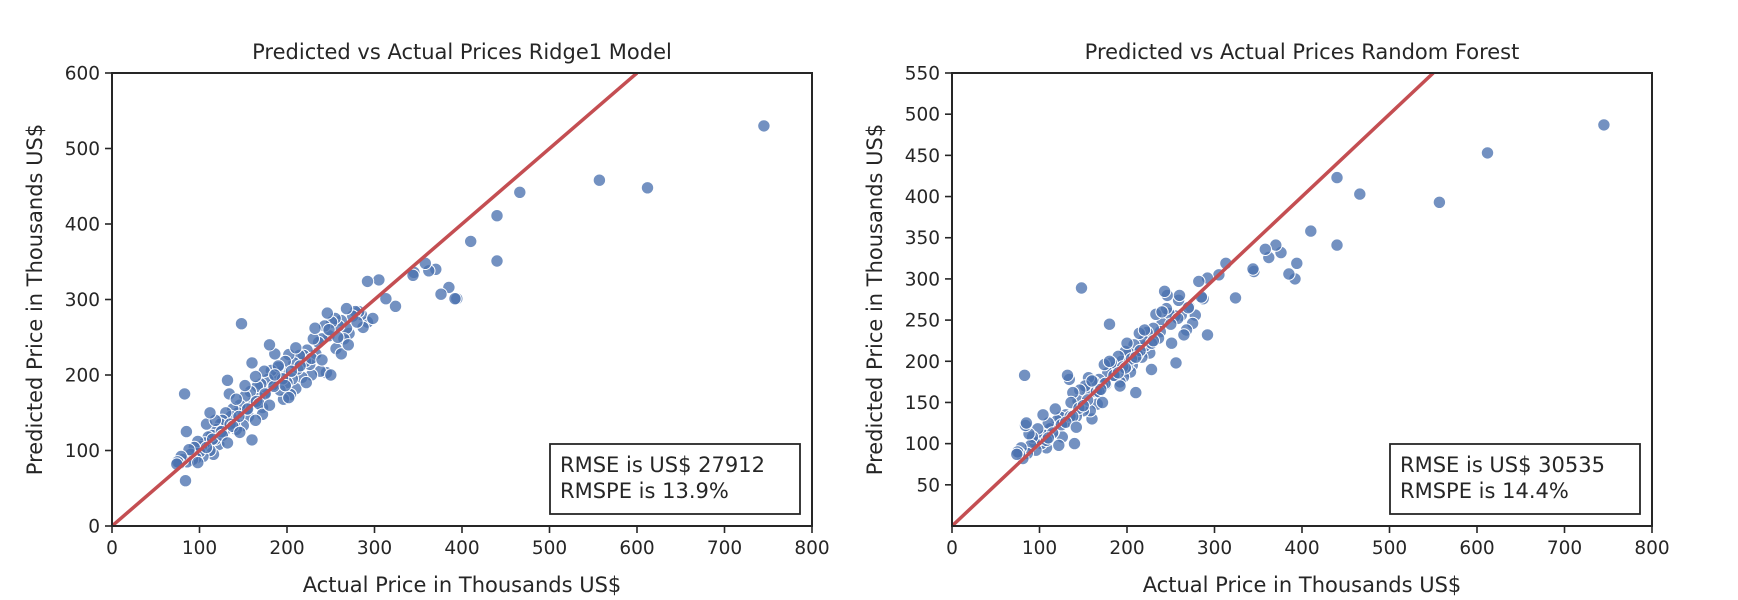 This screenshot has height=600, width=1738. What do you see at coordinates (952, 548) in the screenshot?
I see `x-tick-label: 0` at bounding box center [952, 548].